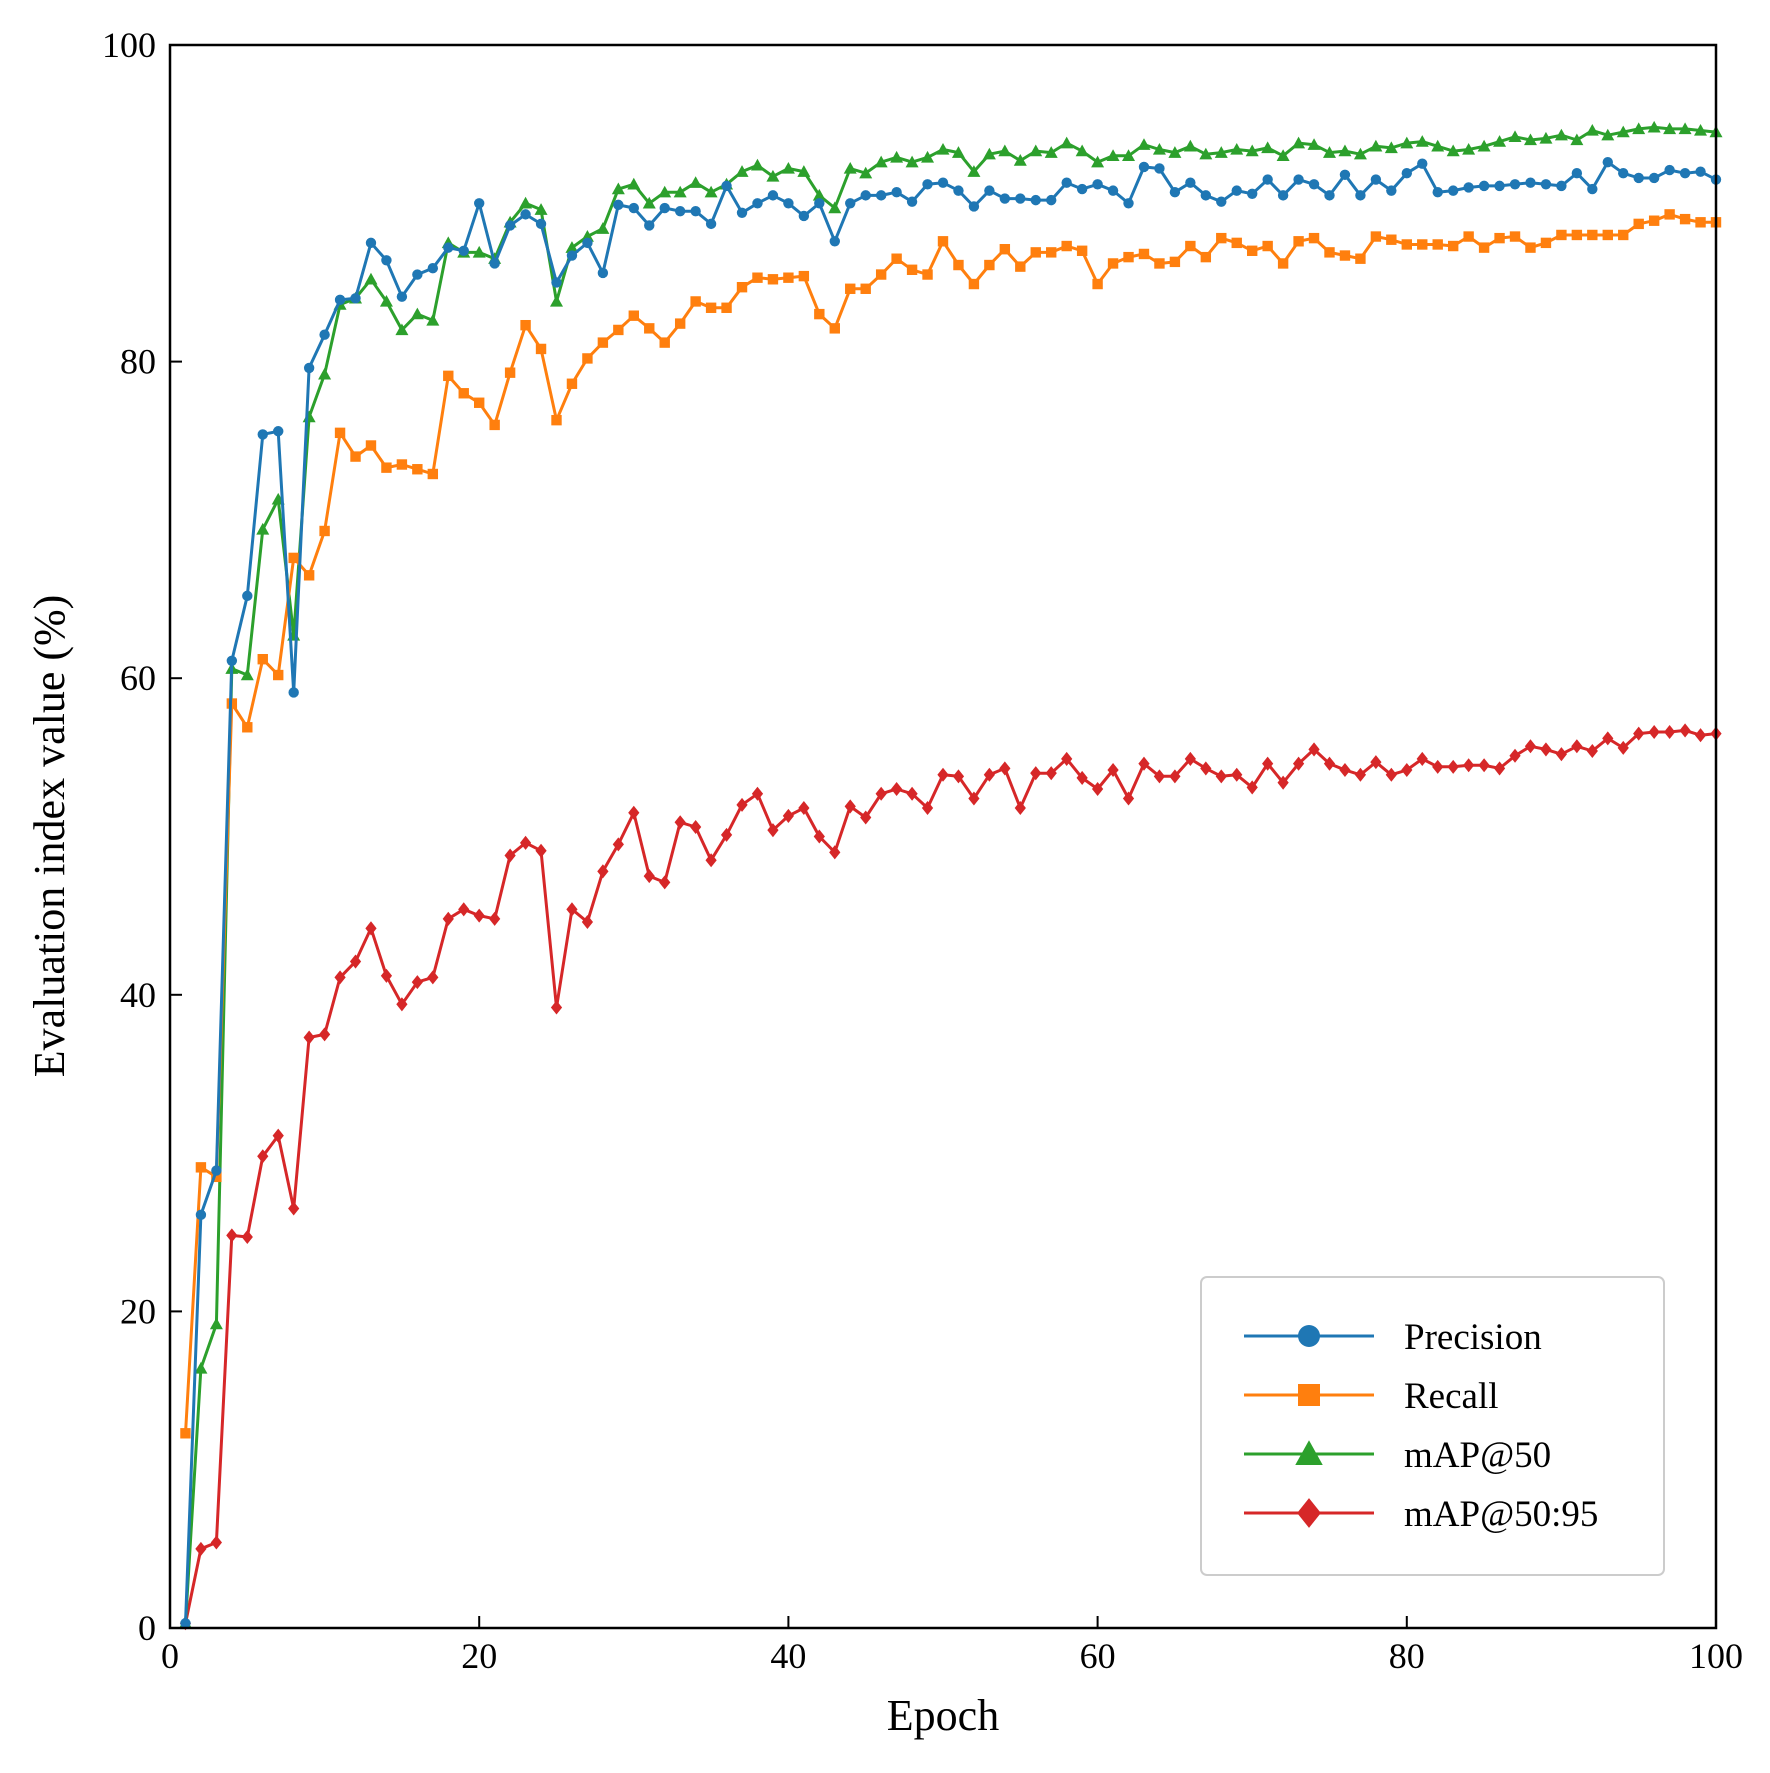 This screenshot has height=1773, width=1770. Describe the element at coordinates (1432, 1426) in the screenshot. I see `legend-frame` at that location.